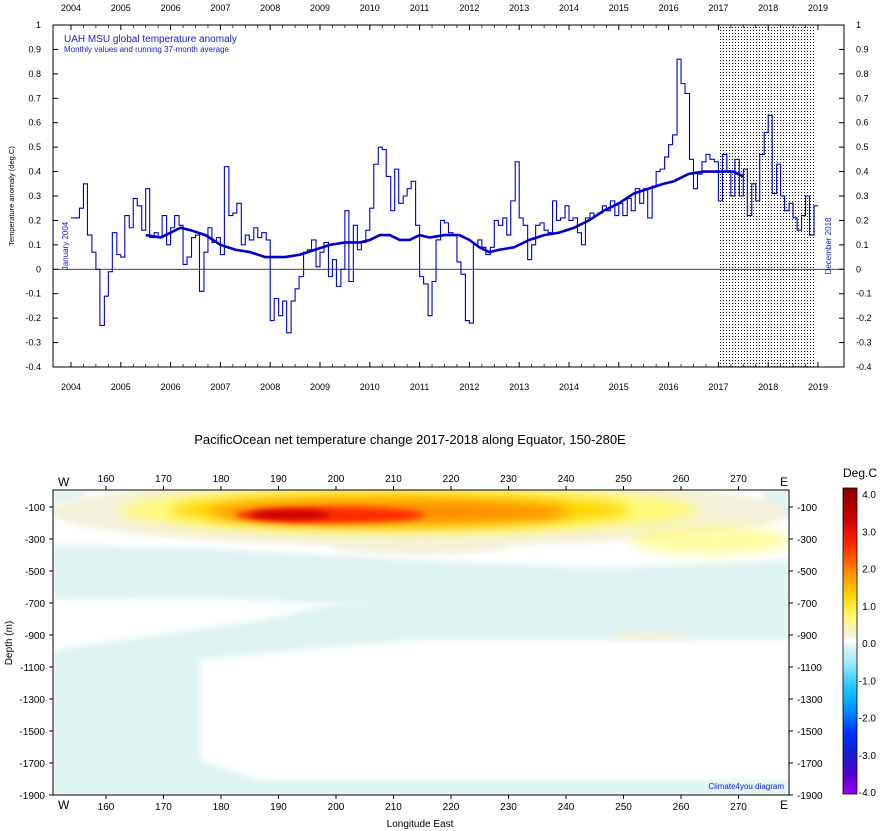  I want to click on colorbar-label: -1.0, so click(868, 681).